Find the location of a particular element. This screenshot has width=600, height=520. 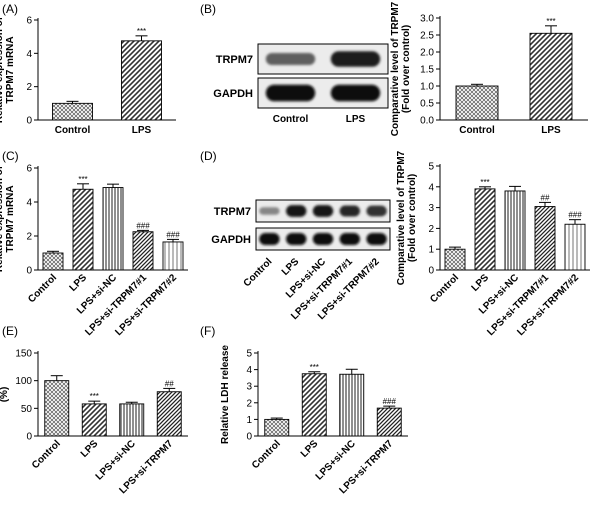

panel-label-e: (E) is located at coordinates (10, 331).